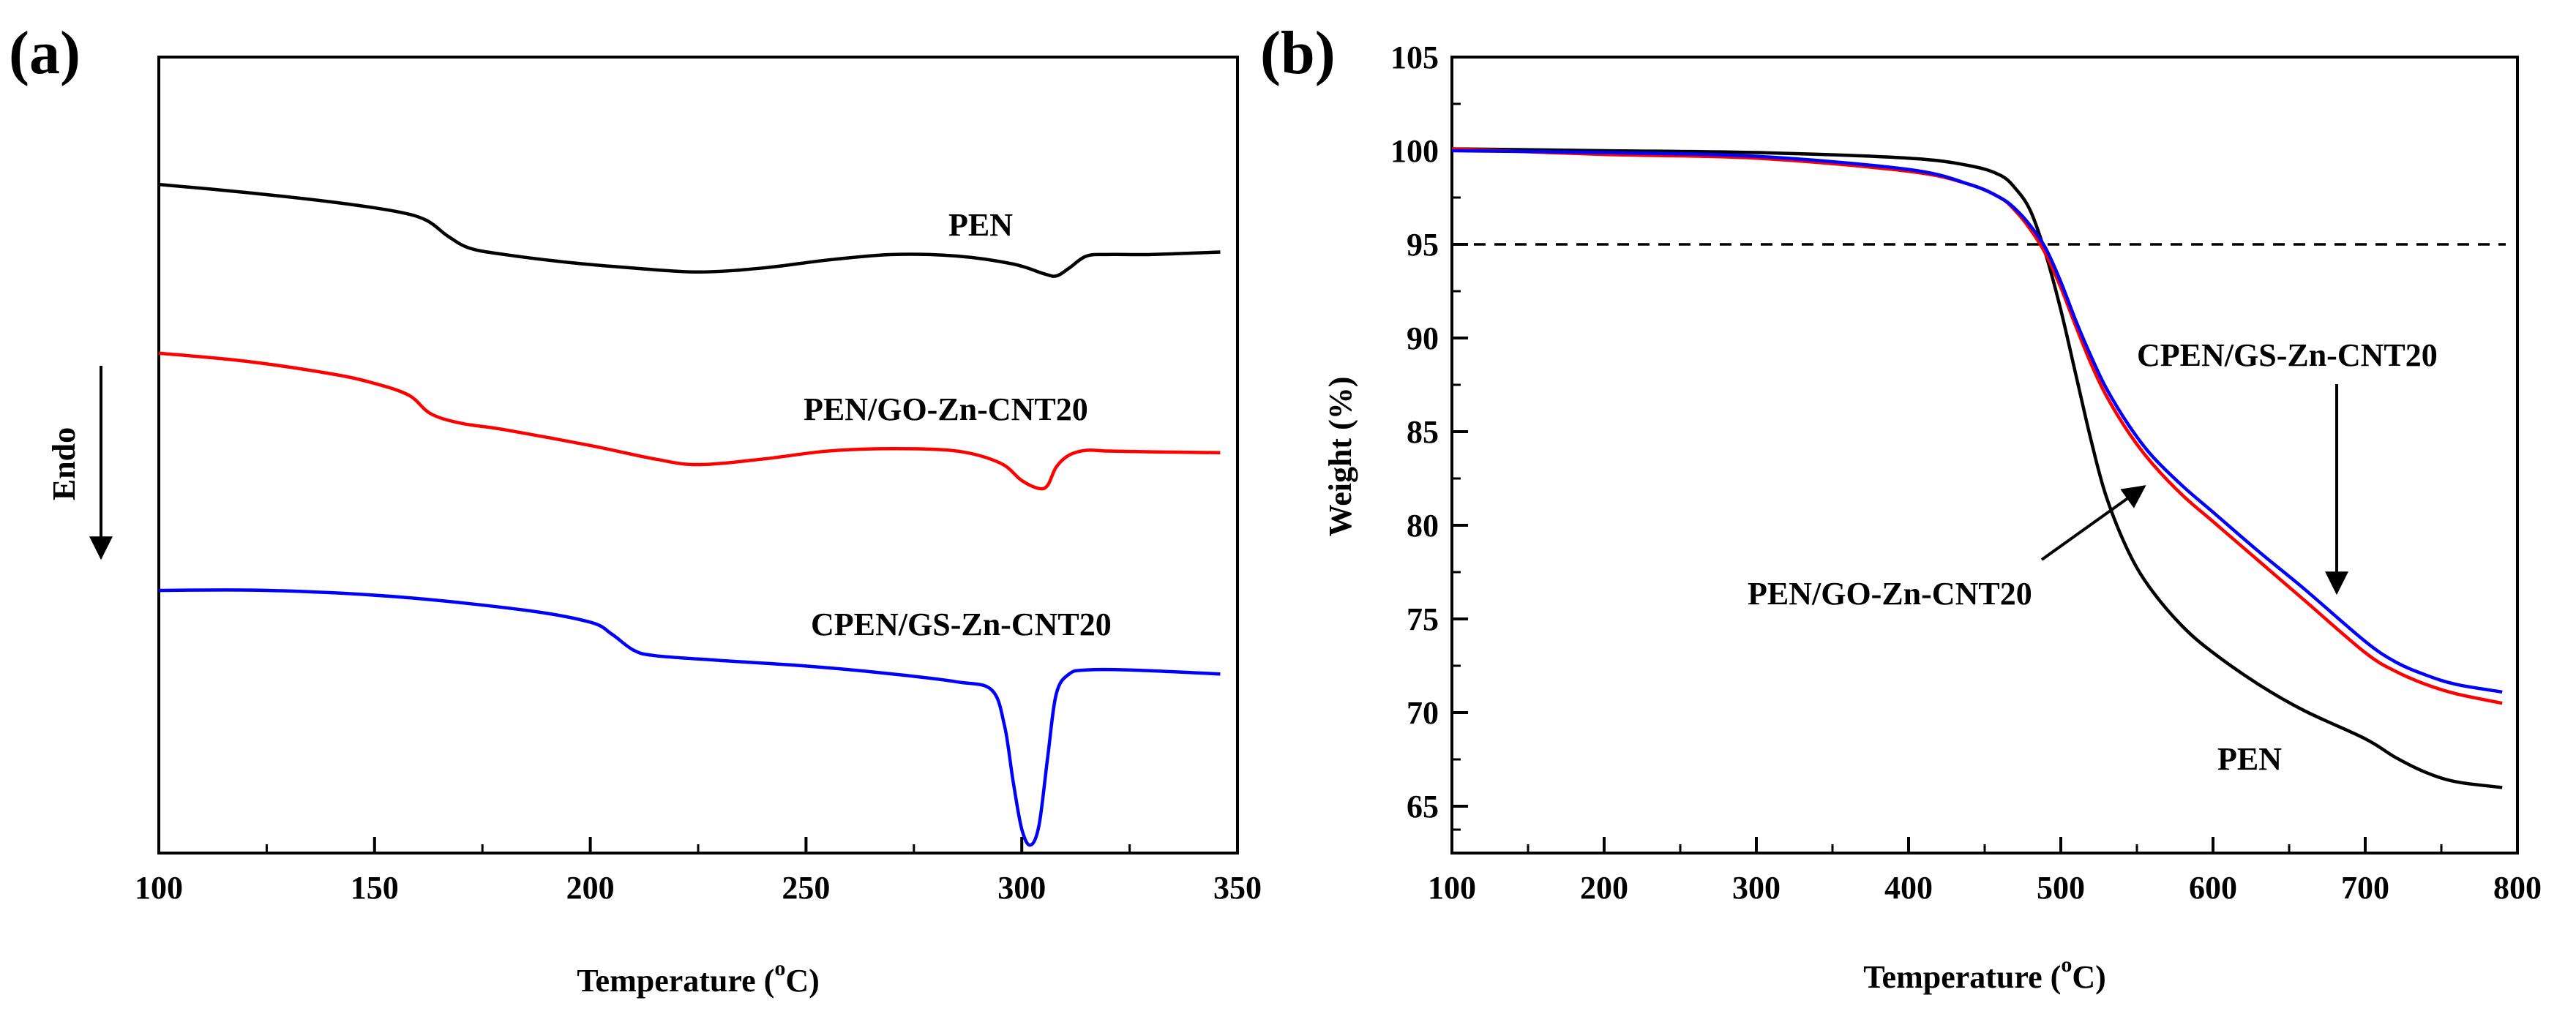 The height and width of the screenshot is (1014, 2576). What do you see at coordinates (1340, 457) in the screenshot?
I see `panel-b-ylabel: Weight (%)` at bounding box center [1340, 457].